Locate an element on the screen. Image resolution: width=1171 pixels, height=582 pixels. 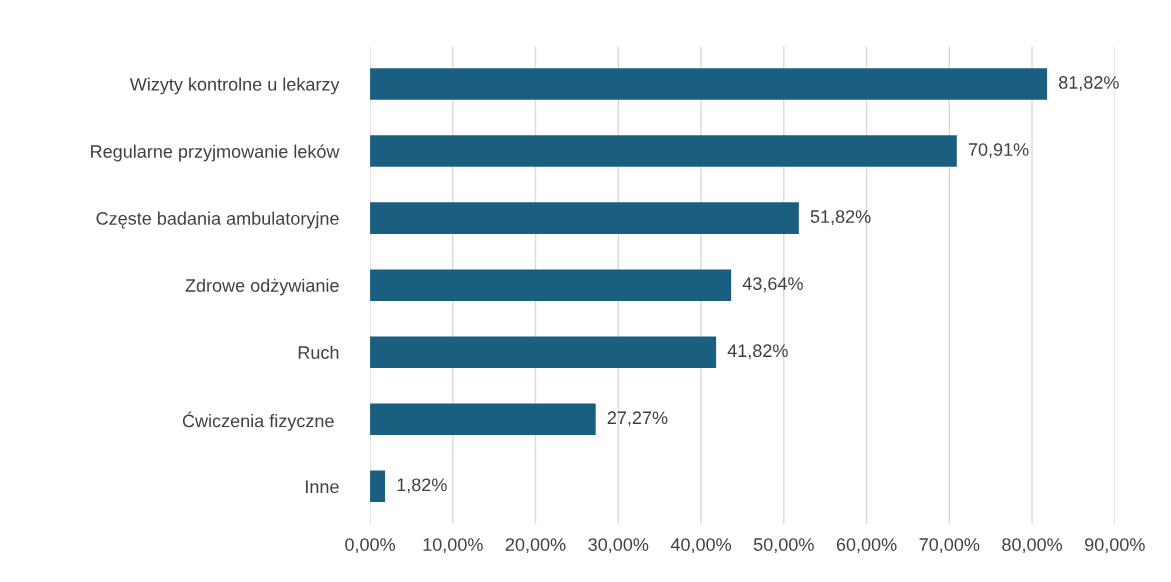
data-label: 81,82% is located at coordinates (1089, 83).